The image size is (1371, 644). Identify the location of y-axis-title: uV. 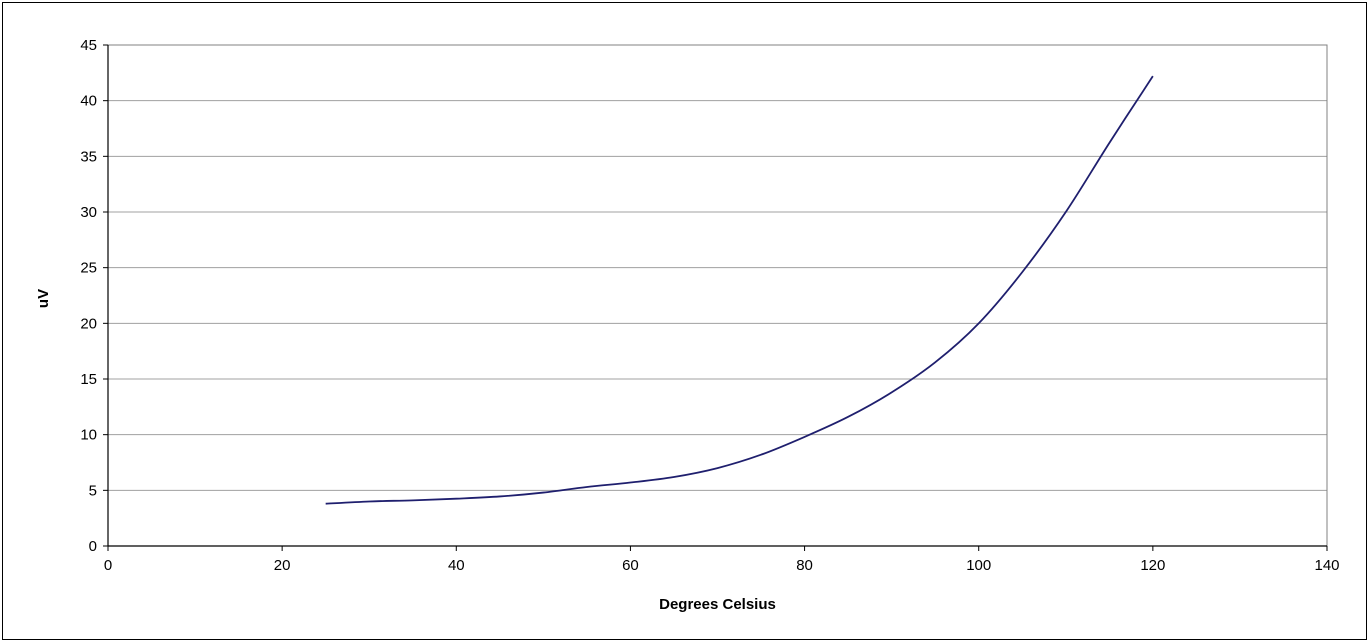
(43, 298).